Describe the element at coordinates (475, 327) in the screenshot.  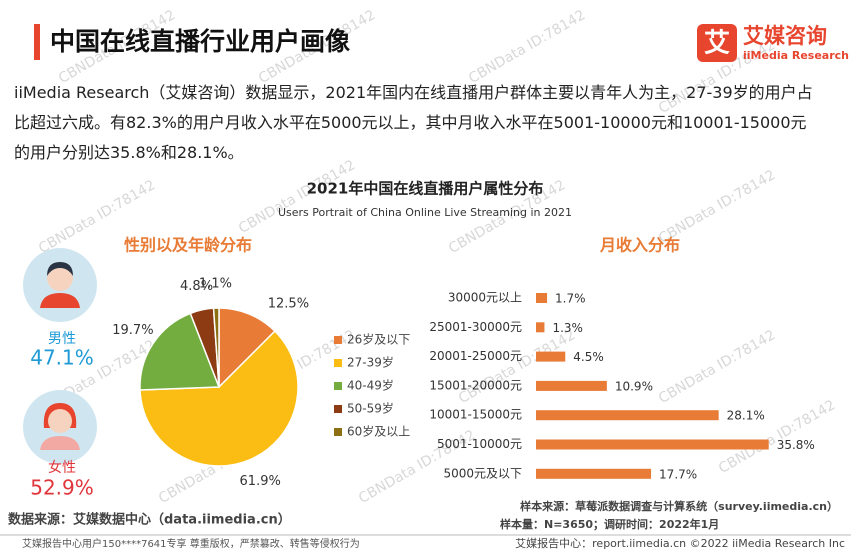
I see `y-tick-label: 25001-30000元` at that location.